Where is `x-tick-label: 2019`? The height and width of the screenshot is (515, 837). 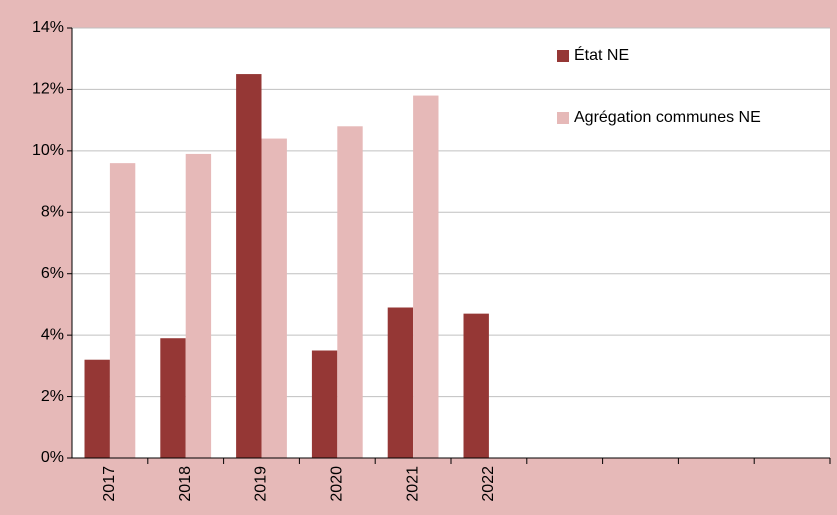
x-tick-label: 2019 is located at coordinates (261, 484).